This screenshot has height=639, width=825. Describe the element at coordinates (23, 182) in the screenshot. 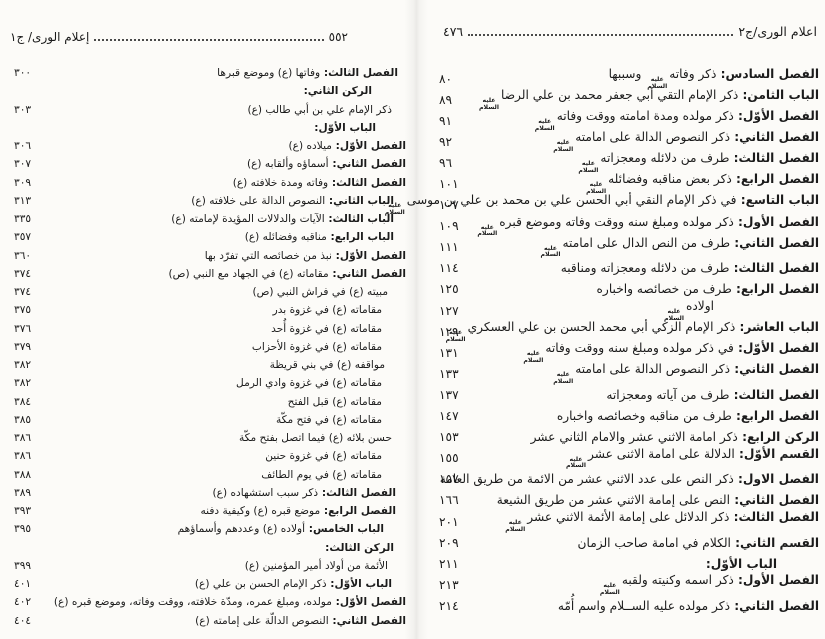

I see `toc-page-number: ٣٠٩` at that location.